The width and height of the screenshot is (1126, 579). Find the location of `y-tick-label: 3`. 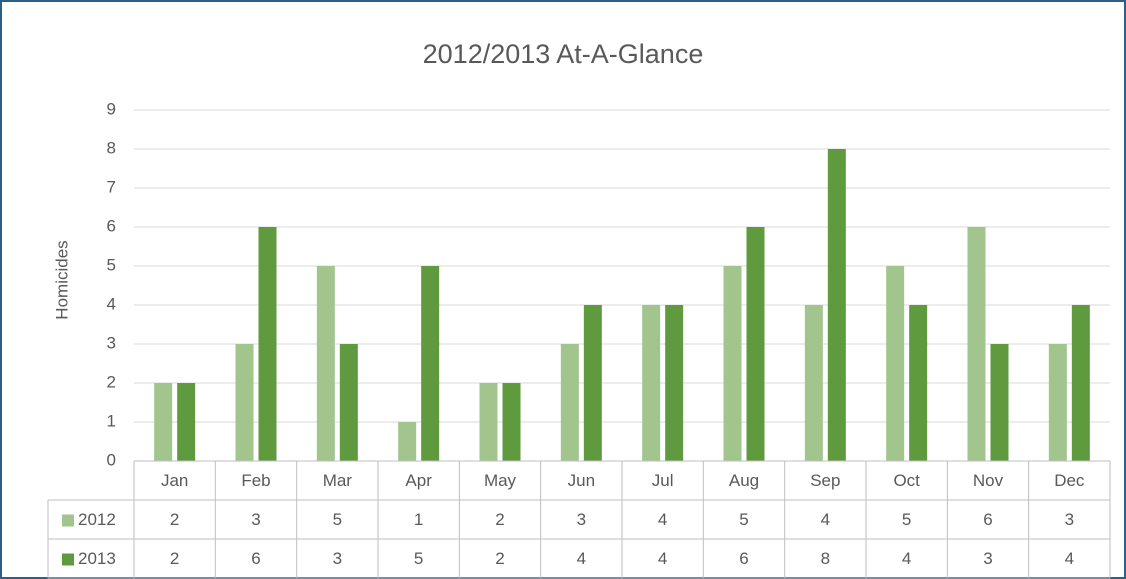

y-tick-label: 3 is located at coordinates (111, 342).